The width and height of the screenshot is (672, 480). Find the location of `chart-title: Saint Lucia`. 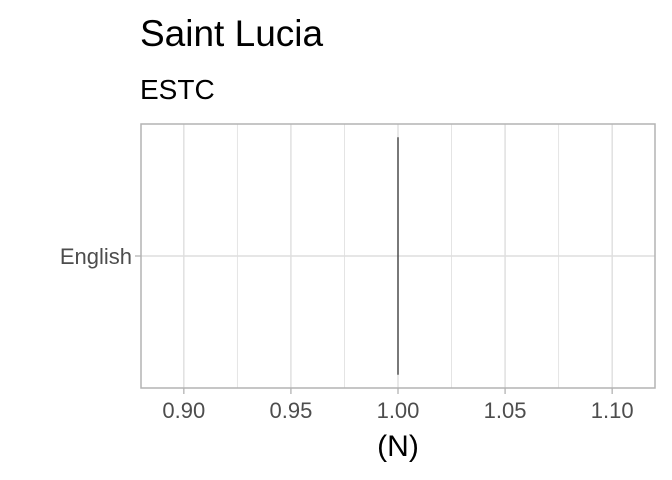

chart-title: Saint Lucia is located at coordinates (231, 33).